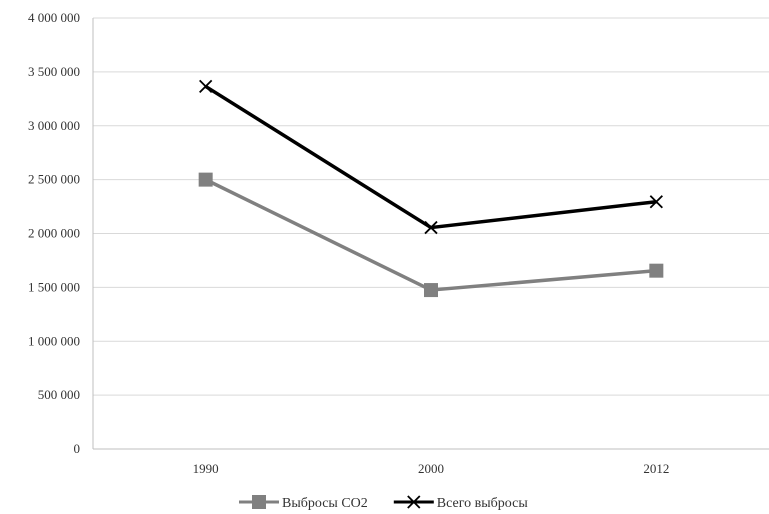  I want to click on y-tick-label: 1 500 000, so click(54, 286).